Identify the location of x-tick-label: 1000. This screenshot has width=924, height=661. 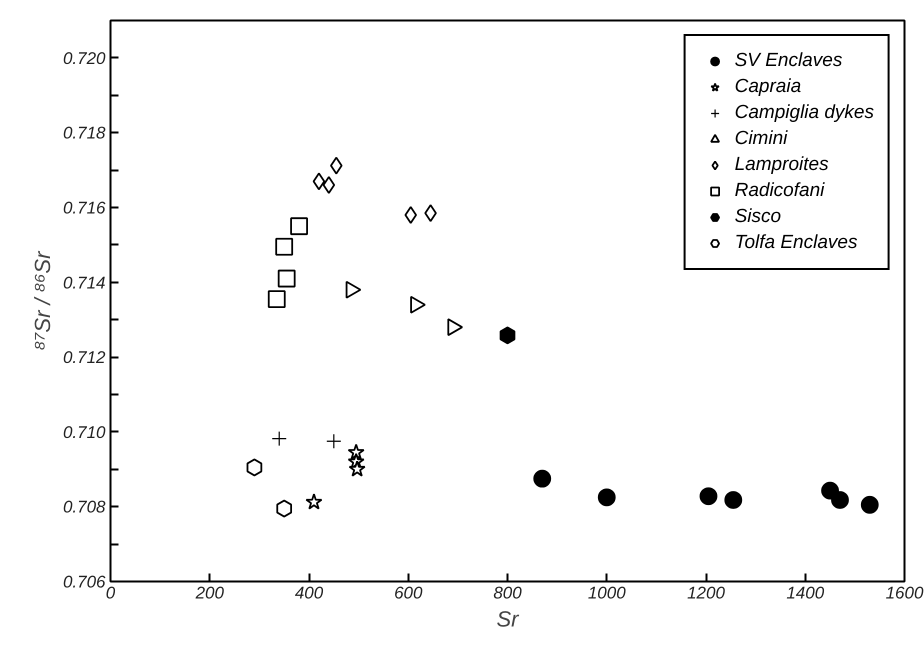
(607, 593).